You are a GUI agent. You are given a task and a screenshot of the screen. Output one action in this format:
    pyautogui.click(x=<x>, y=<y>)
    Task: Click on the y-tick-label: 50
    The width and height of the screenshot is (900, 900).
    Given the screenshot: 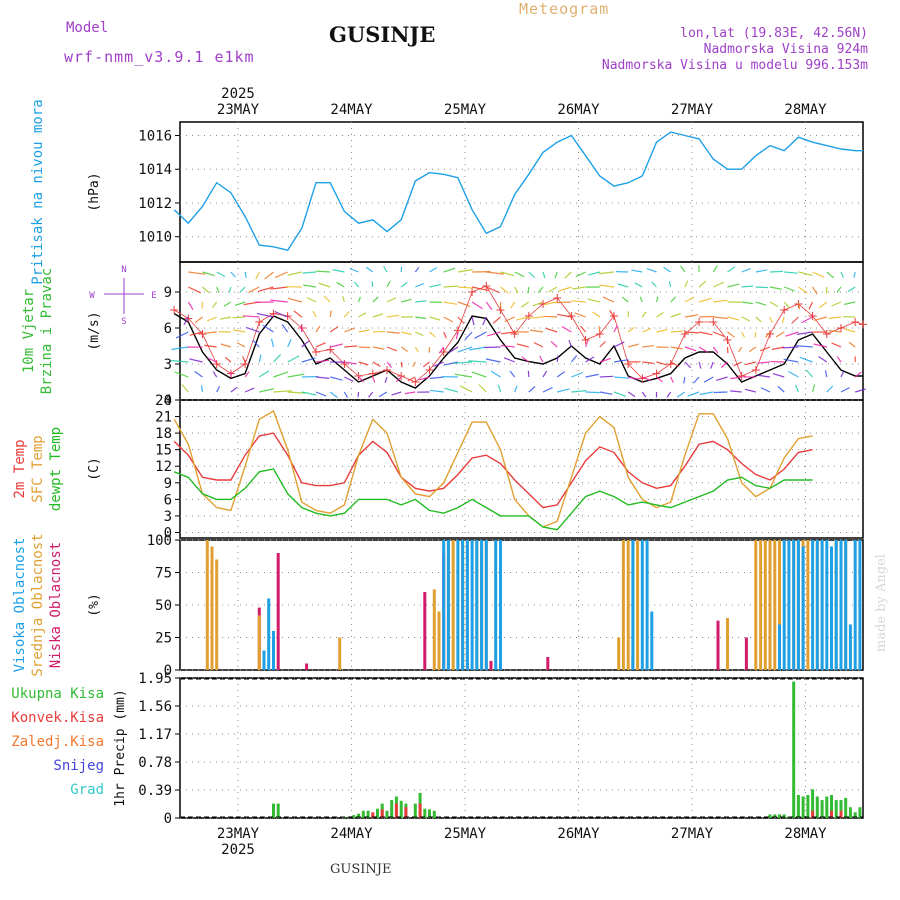 What is the action you would take?
    pyautogui.click(x=163, y=606)
    